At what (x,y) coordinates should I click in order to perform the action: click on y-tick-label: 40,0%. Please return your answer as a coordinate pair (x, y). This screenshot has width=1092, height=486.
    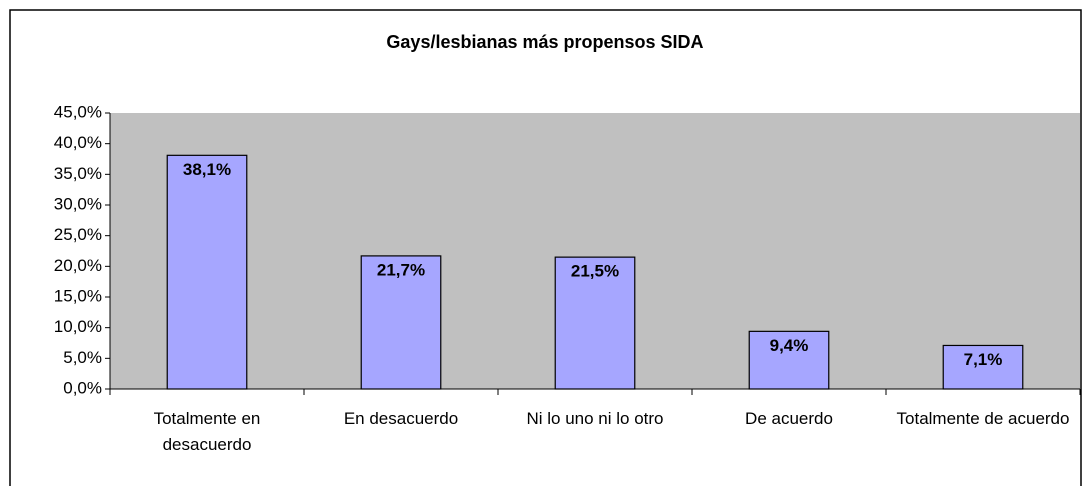
    Looking at the image, I should click on (78, 142).